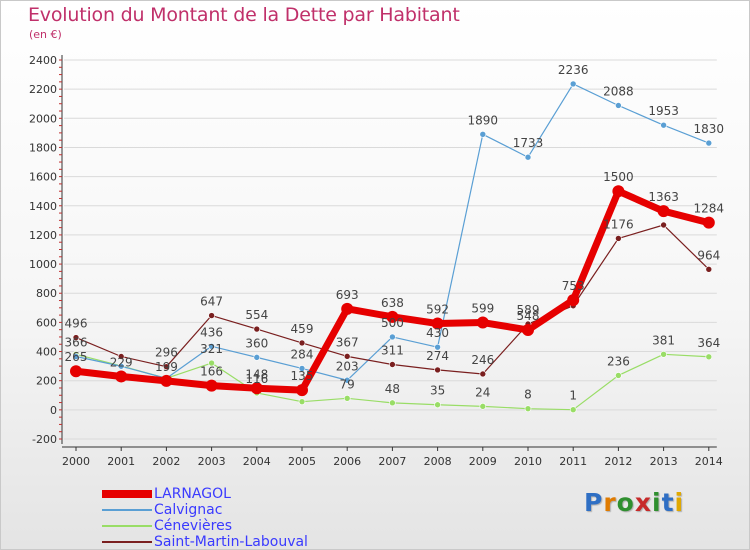 This screenshot has height=550, width=750. Describe the element at coordinates (392, 461) in the screenshot. I see `x-tick-label: 2007` at that location.